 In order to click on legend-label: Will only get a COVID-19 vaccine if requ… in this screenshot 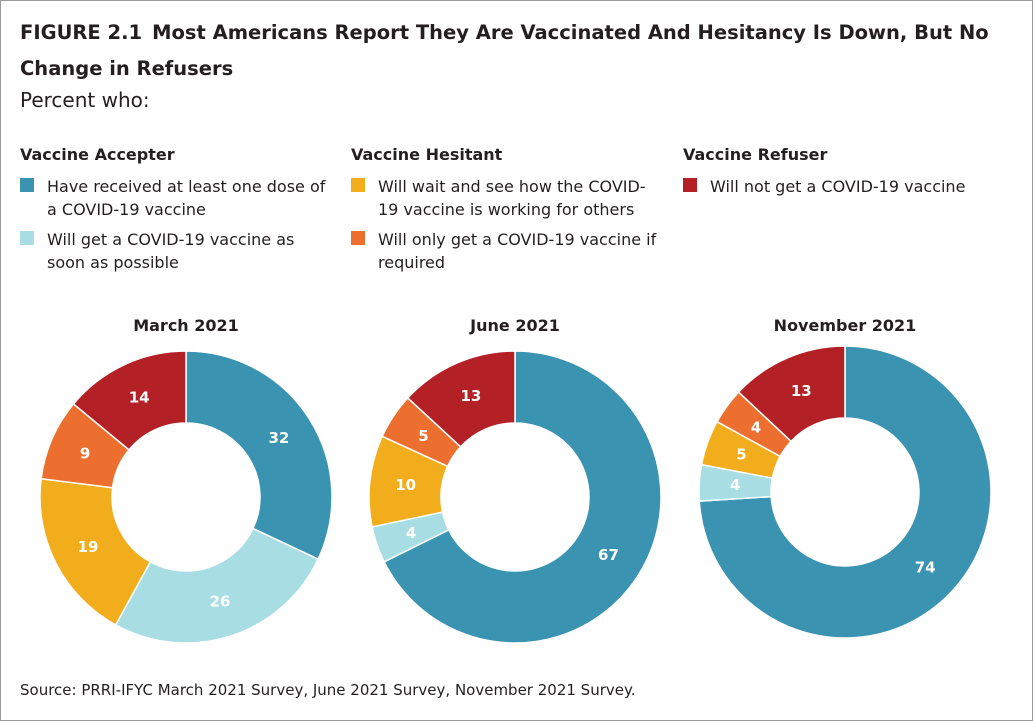, I will do `click(517, 251)`.